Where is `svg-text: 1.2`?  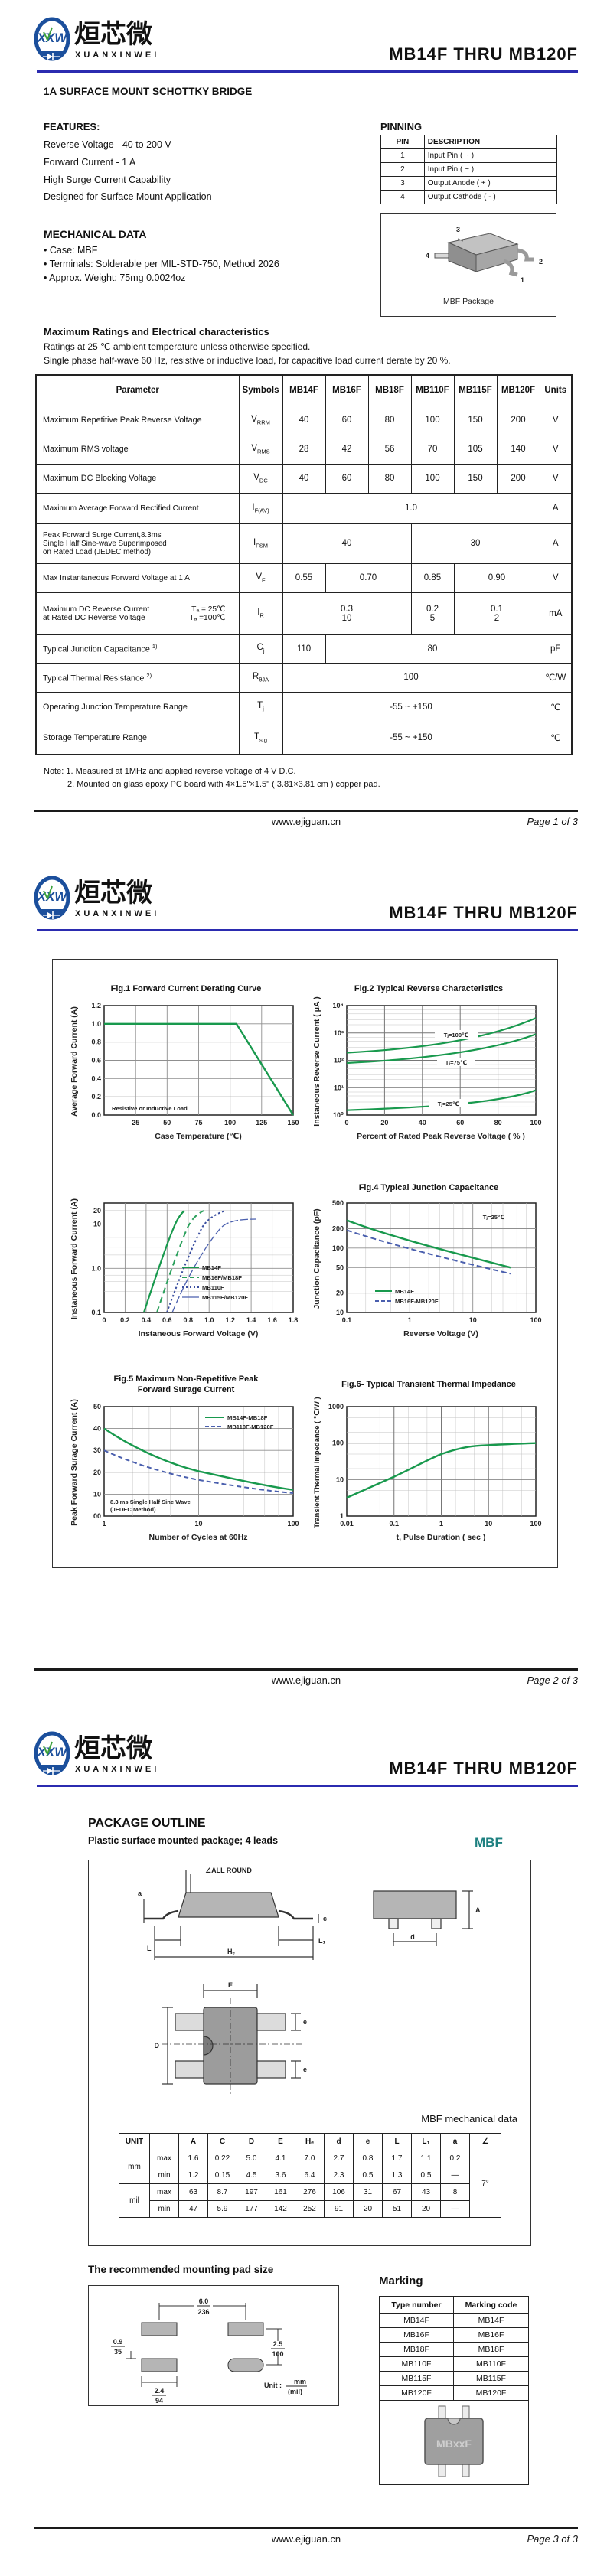 svg-text: 1.2 is located at coordinates (230, 1320).